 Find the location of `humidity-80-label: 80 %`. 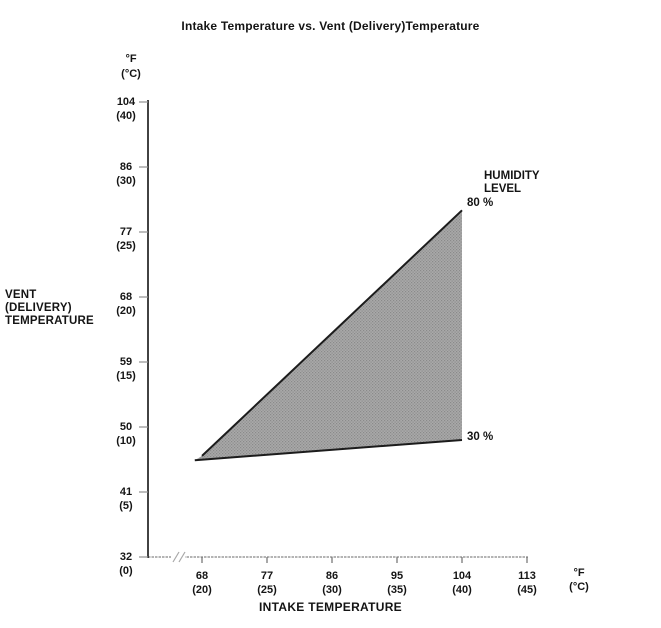

humidity-80-label: 80 % is located at coordinates (480, 203).